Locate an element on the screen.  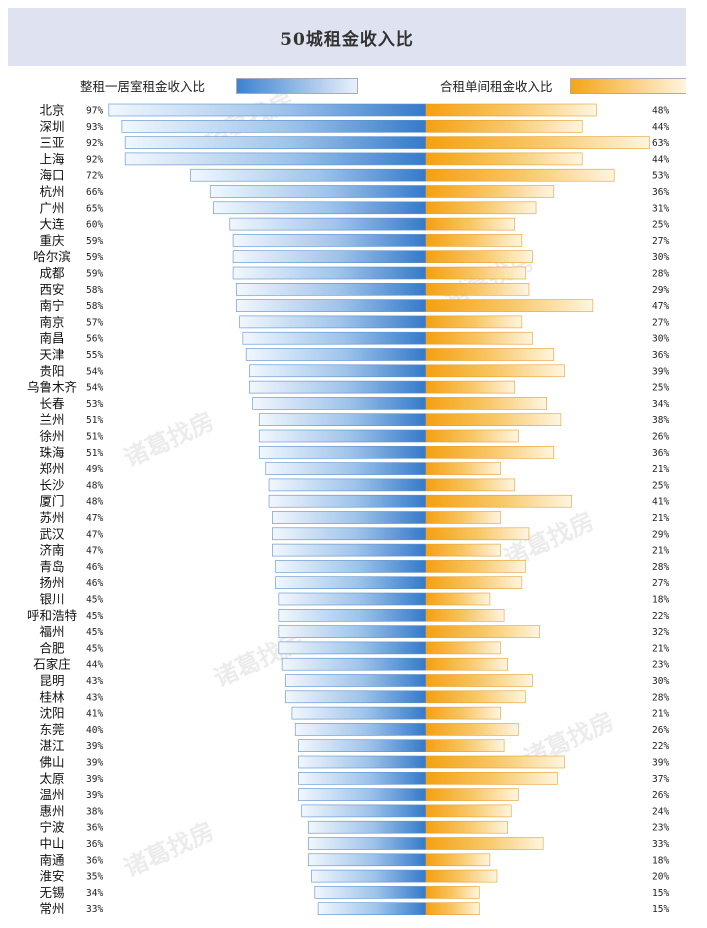
category-label-19: 兰州 is located at coordinates (51, 419).